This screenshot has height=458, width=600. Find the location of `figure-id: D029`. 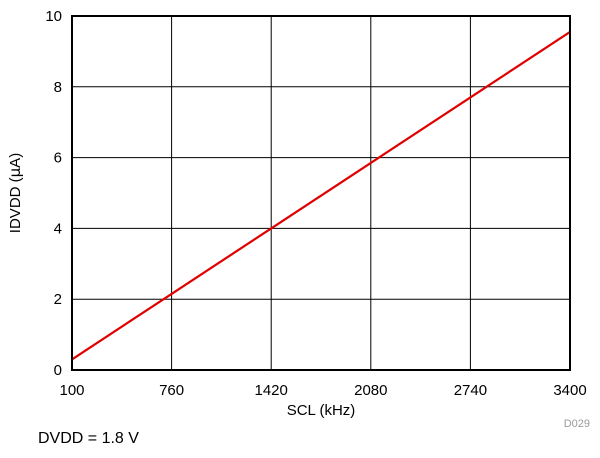

figure-id: D029 is located at coordinates (577, 424).